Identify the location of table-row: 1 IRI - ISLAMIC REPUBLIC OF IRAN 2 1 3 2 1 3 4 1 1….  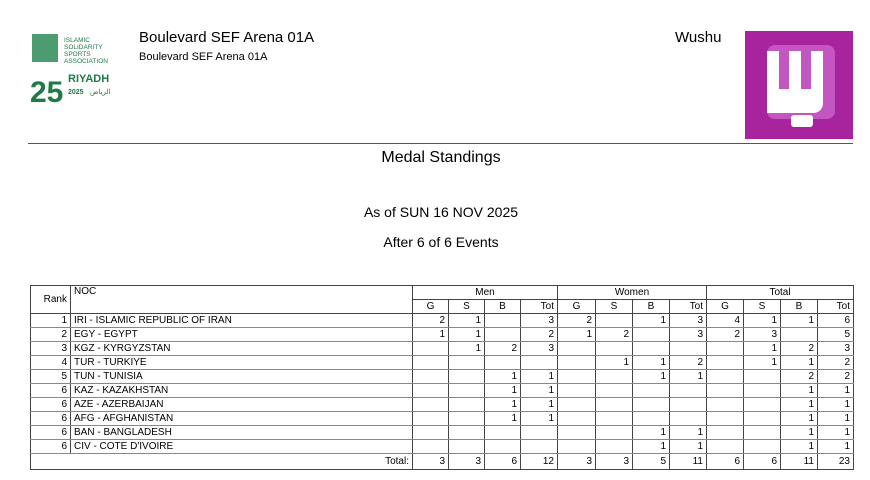
(442, 320).